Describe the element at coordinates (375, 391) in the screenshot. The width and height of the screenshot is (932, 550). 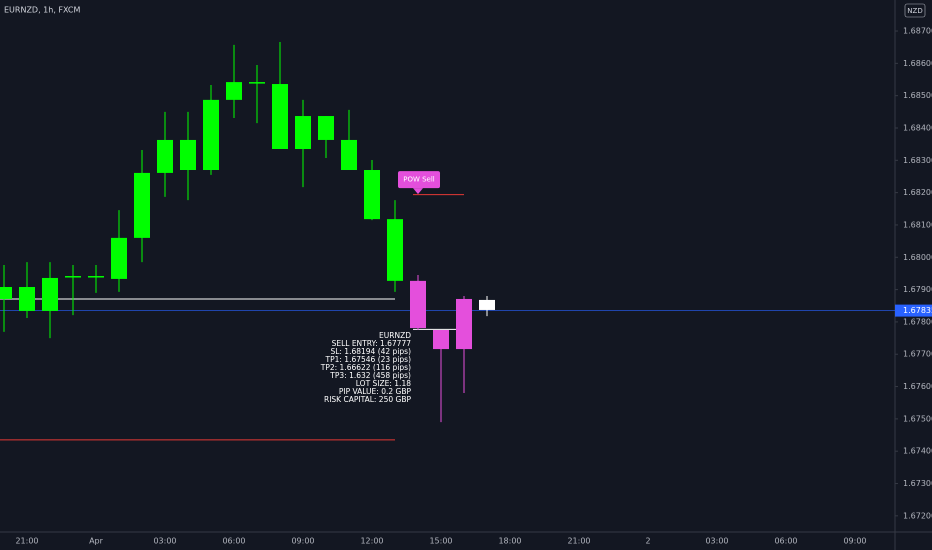
I see `info-line: PIP VALUE: 0.2 GBP` at that location.